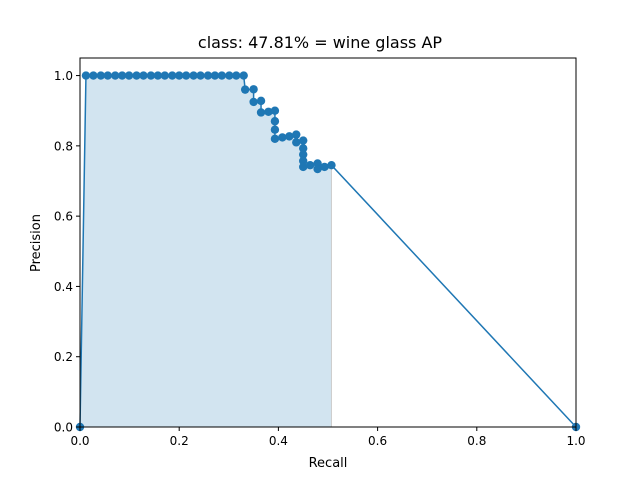 The height and width of the screenshot is (480, 640). What do you see at coordinates (320, 42) in the screenshot?
I see `chart-title: class: 47.81% = wine glass AP` at bounding box center [320, 42].